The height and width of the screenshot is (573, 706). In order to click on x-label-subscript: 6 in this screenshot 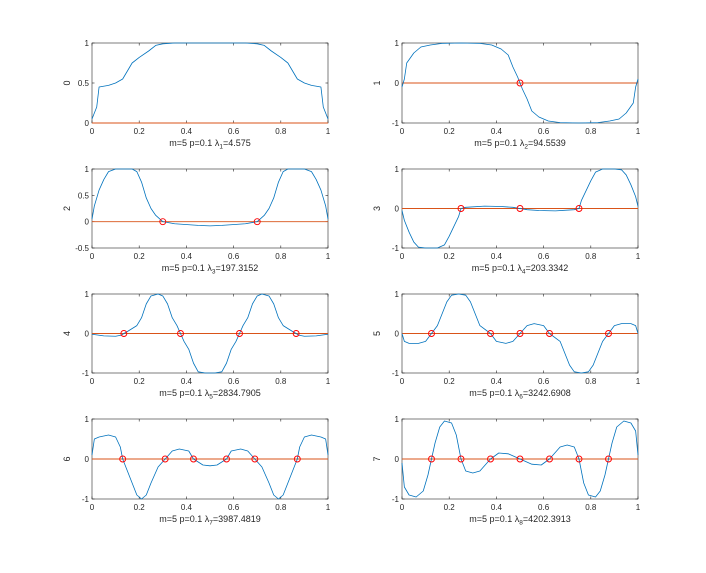, I will do `click(521, 397)`.